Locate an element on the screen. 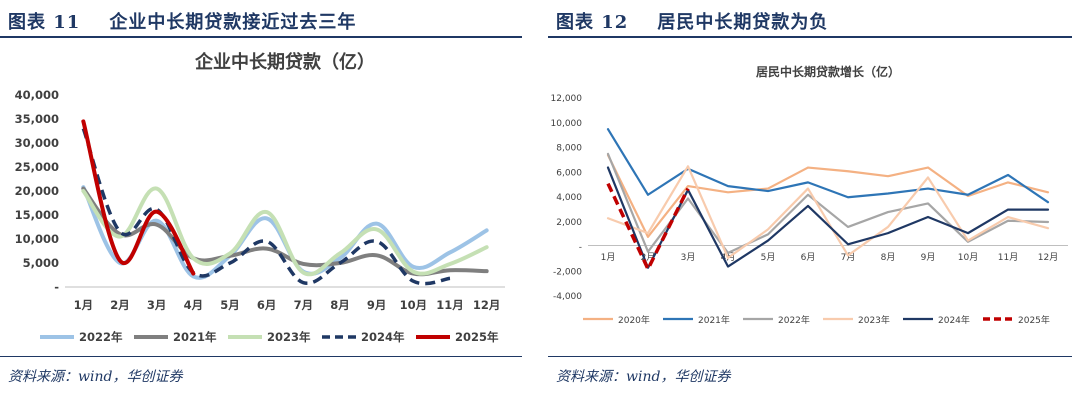  chart-title: 居民中长期贷款增长（亿） is located at coordinates (828, 71).